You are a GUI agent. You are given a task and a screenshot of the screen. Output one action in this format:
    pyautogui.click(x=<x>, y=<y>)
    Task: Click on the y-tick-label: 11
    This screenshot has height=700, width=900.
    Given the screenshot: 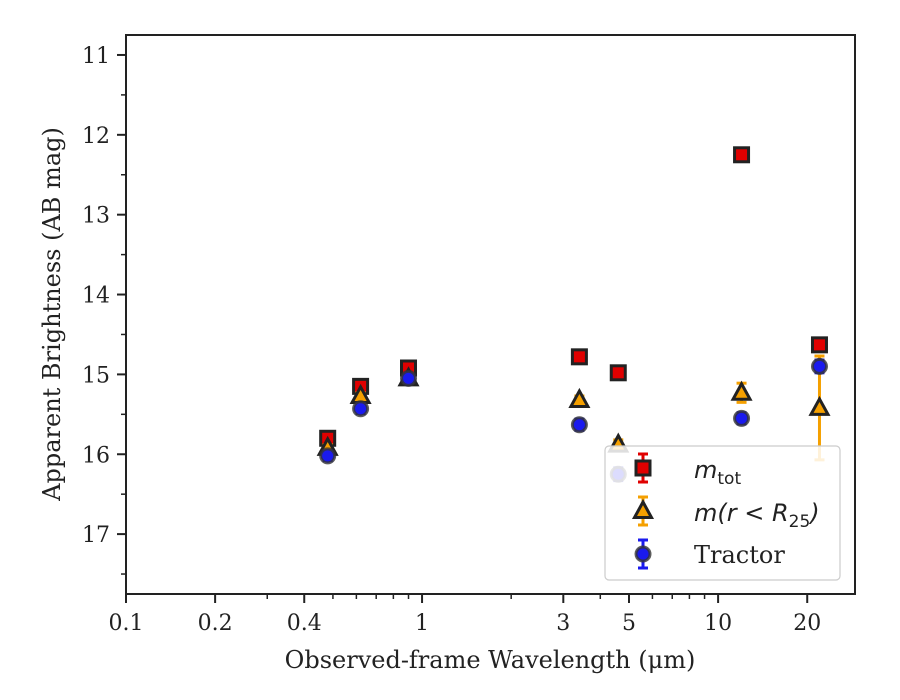 What is the action you would take?
    pyautogui.click(x=96, y=56)
    